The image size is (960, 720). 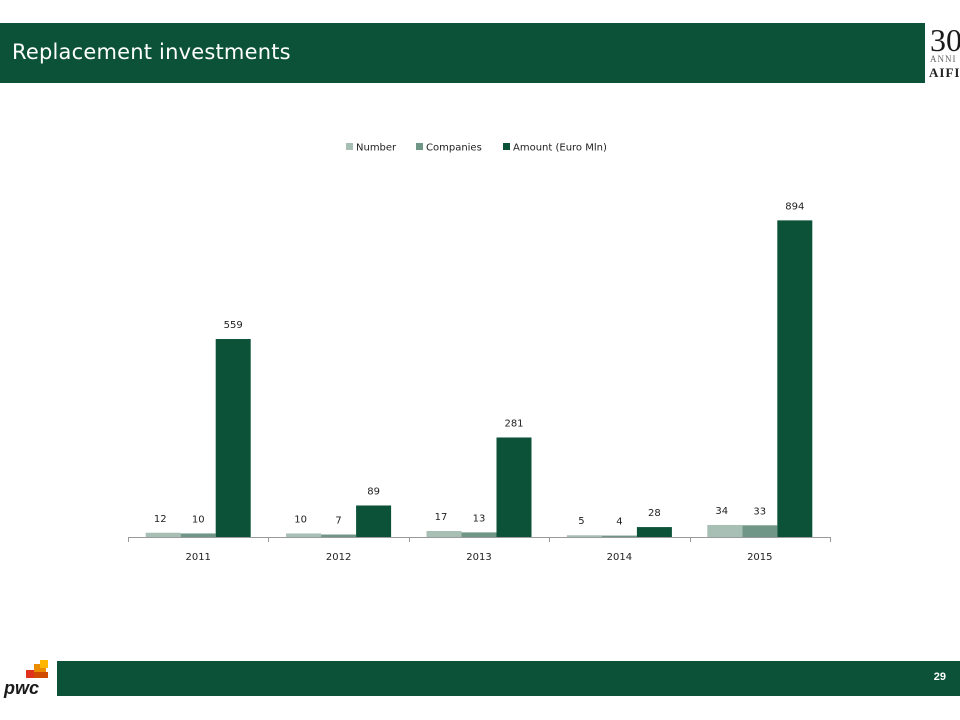 What do you see at coordinates (581, 521) in the screenshot?
I see `value-label-2014-0: 5` at bounding box center [581, 521].